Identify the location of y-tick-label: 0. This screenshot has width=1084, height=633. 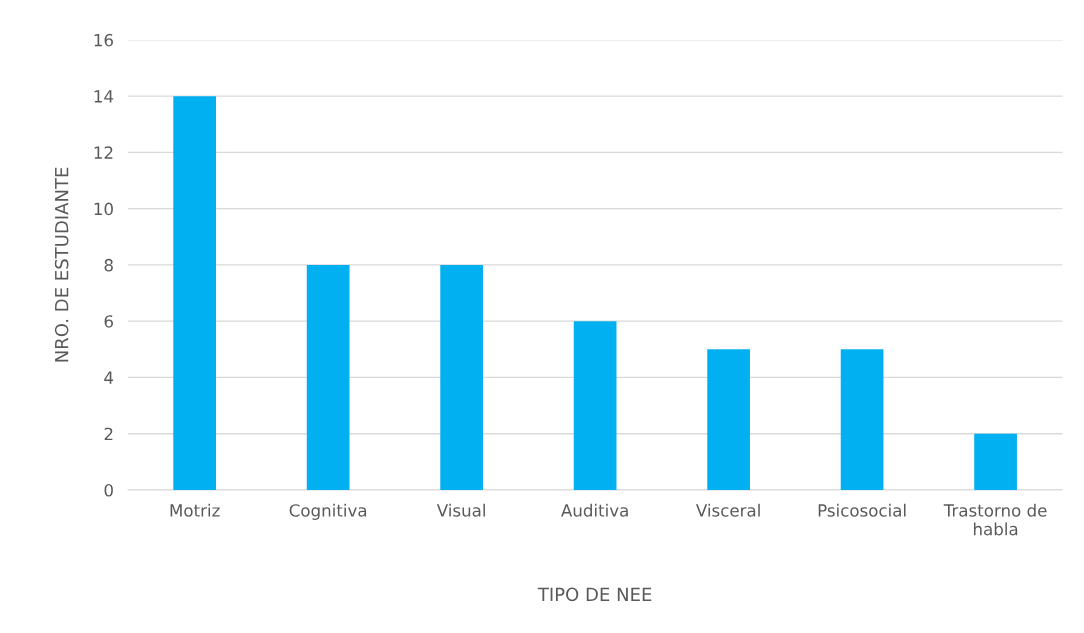
(108, 490).